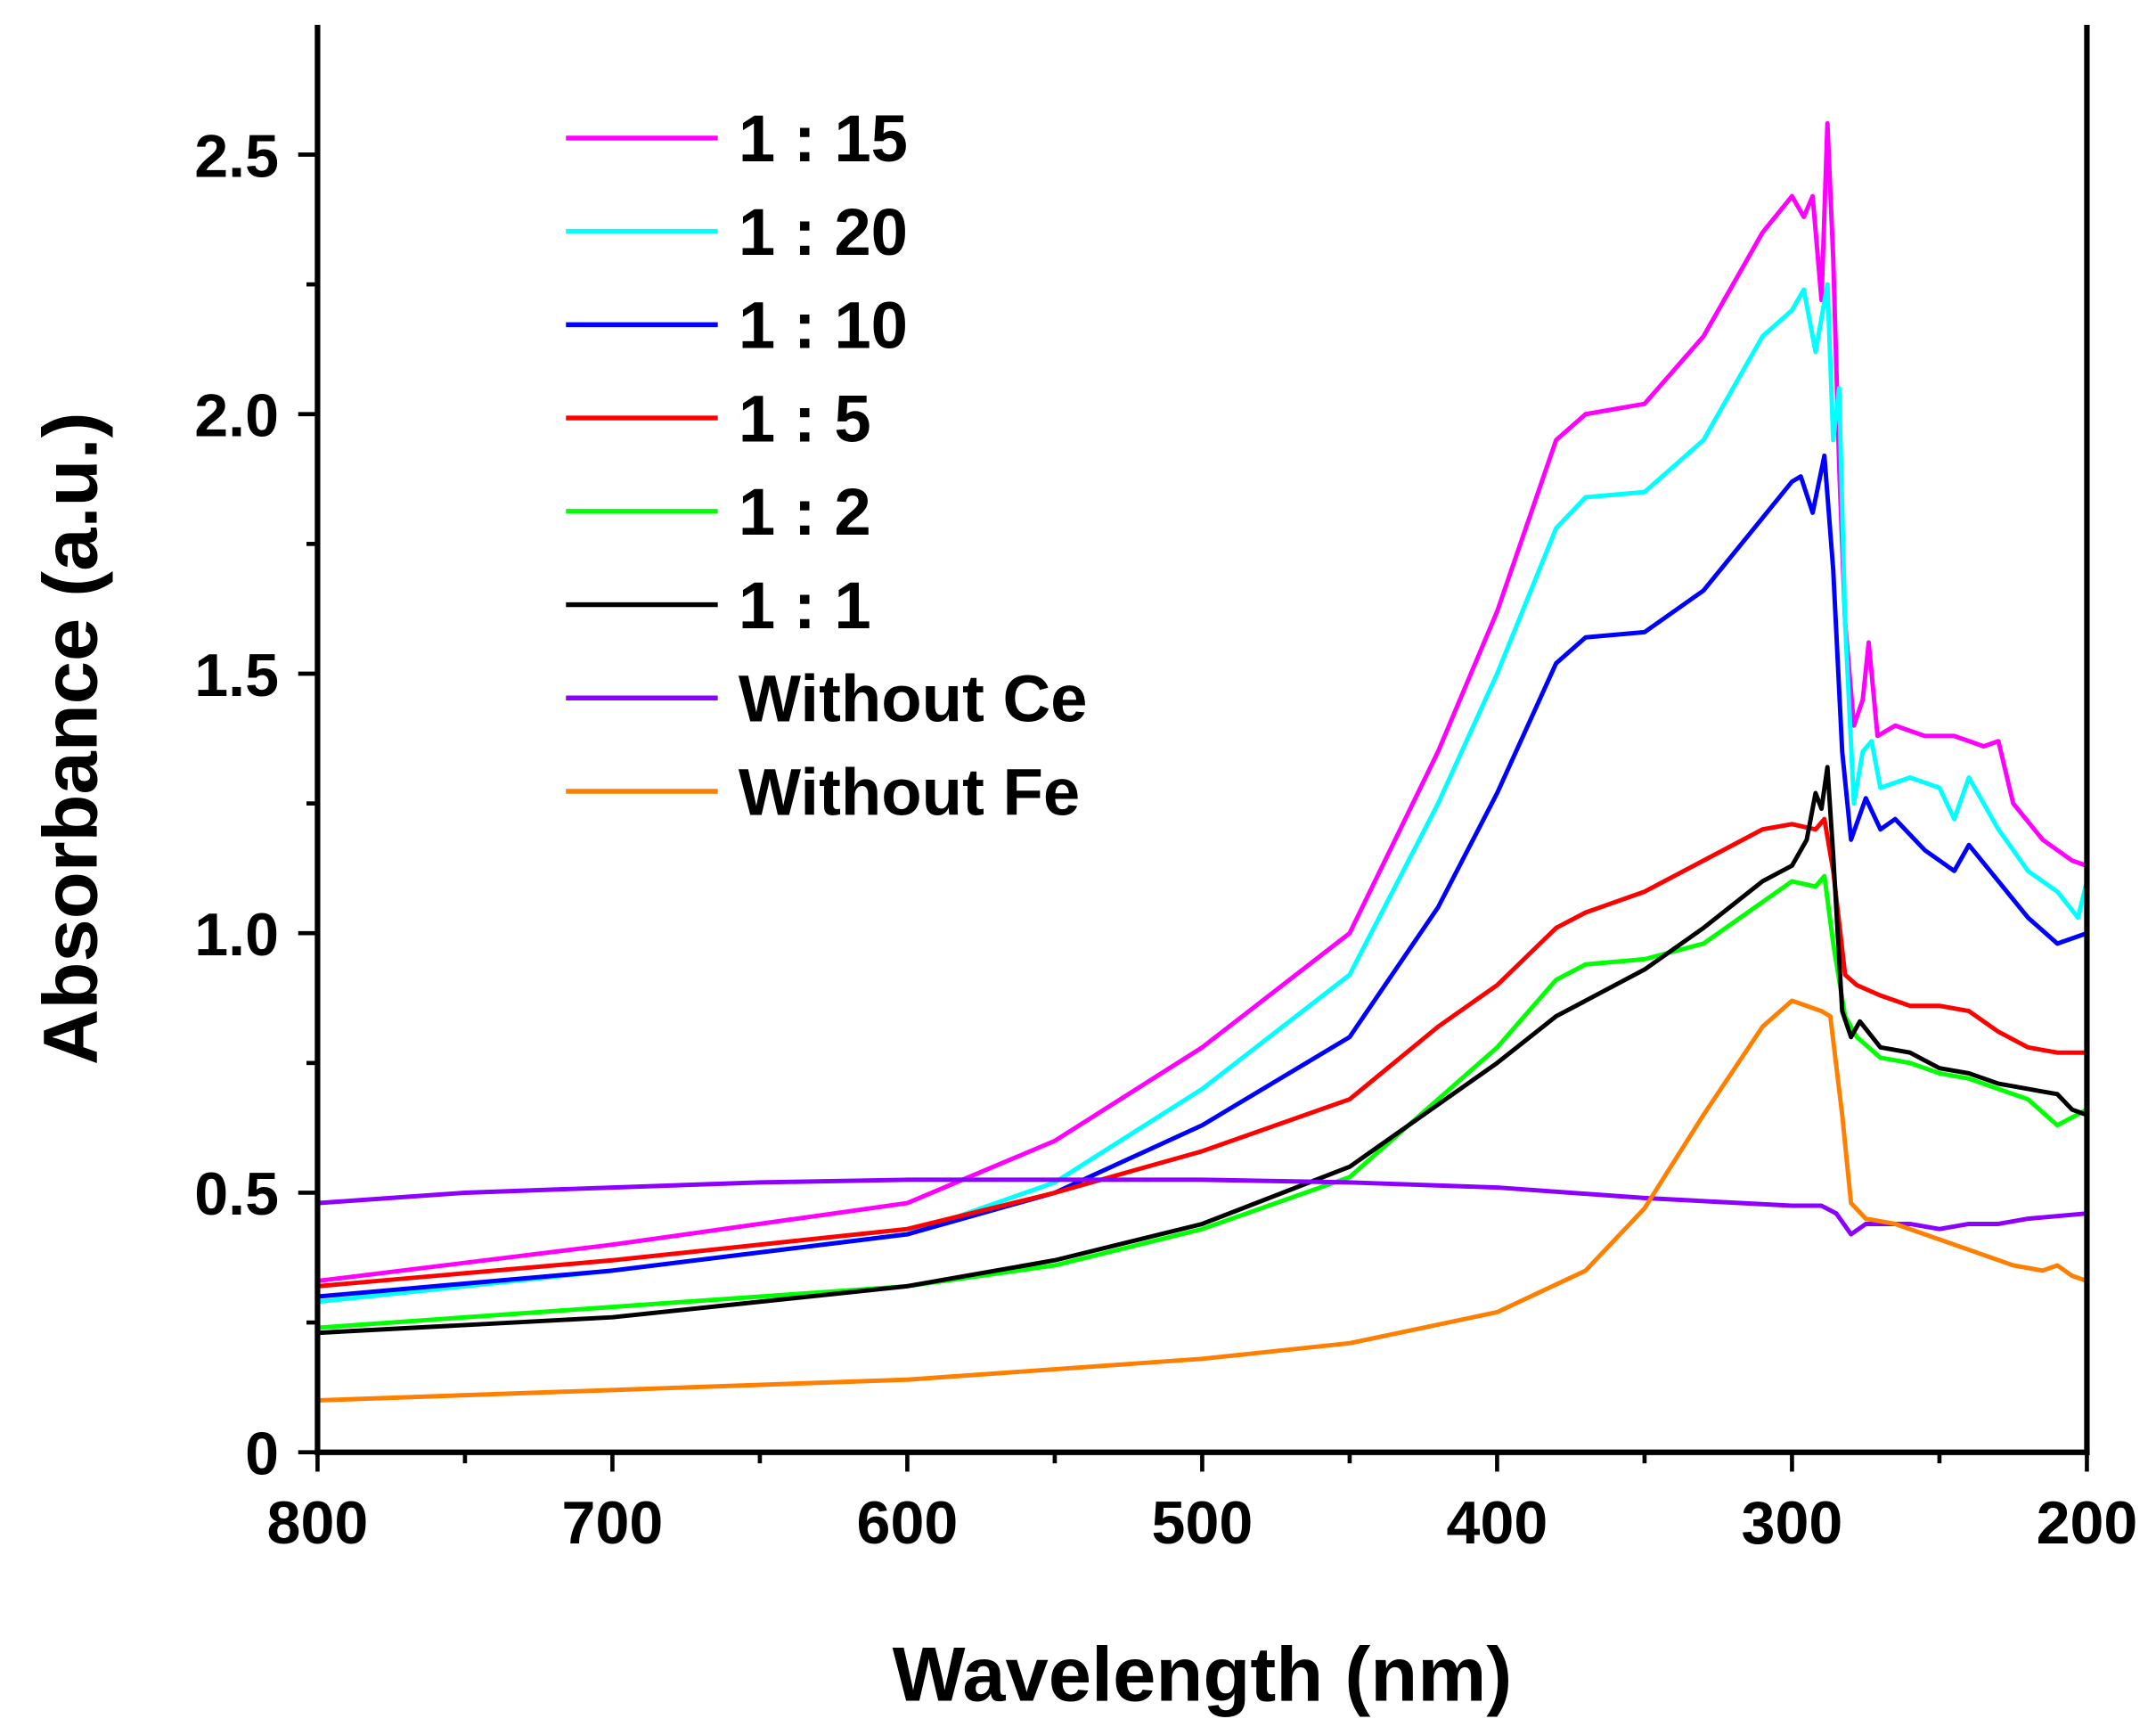 This screenshot has height=1727, width=2156. I want to click on legend-label-2: 1 : 10, so click(823, 326).